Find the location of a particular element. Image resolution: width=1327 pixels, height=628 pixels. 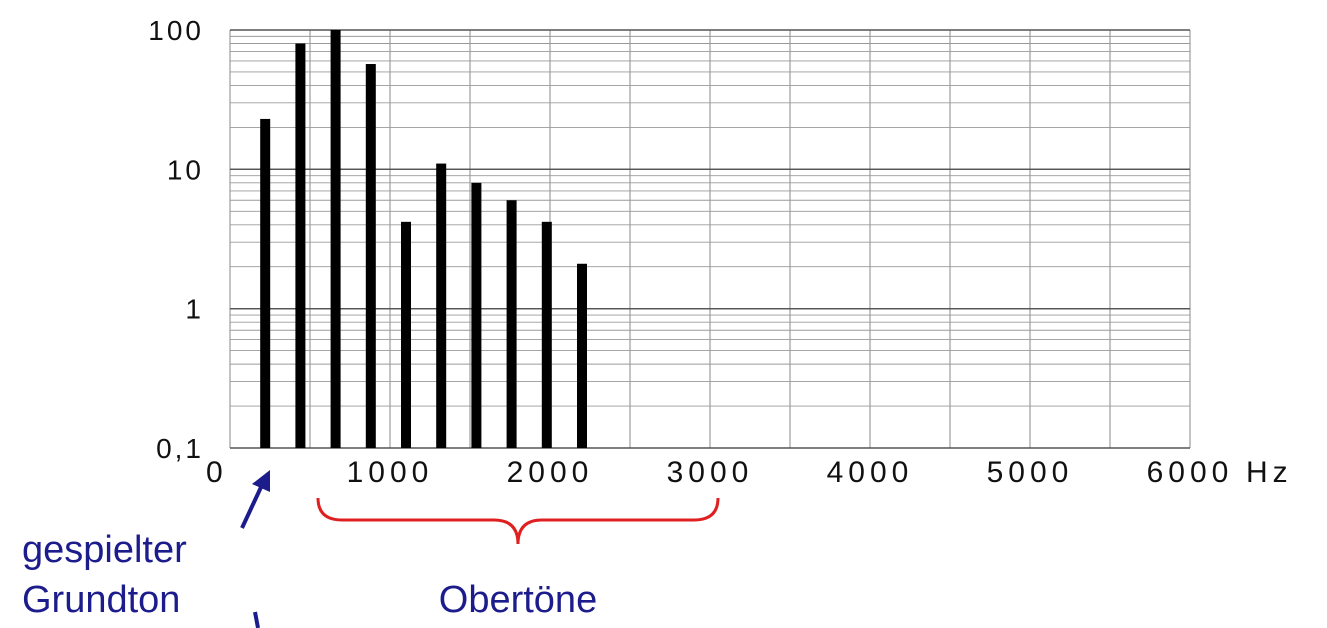

fundamental-label-line1: gespielter is located at coordinates (104, 550).